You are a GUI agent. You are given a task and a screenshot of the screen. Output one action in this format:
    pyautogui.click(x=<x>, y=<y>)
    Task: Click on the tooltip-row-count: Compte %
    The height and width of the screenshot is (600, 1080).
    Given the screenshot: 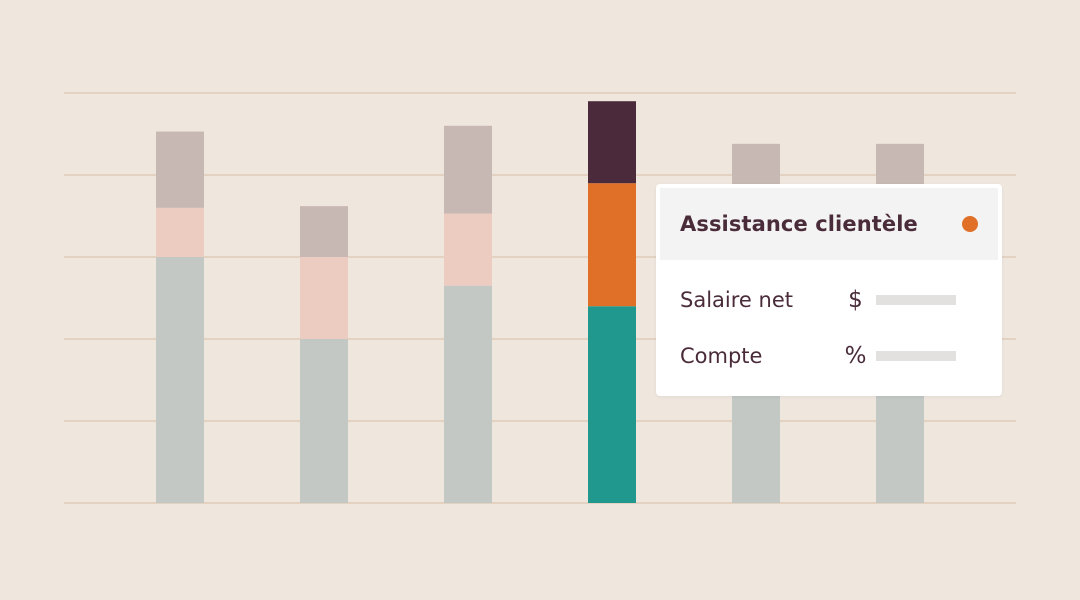 What is the action you would take?
    pyautogui.click(x=818, y=356)
    